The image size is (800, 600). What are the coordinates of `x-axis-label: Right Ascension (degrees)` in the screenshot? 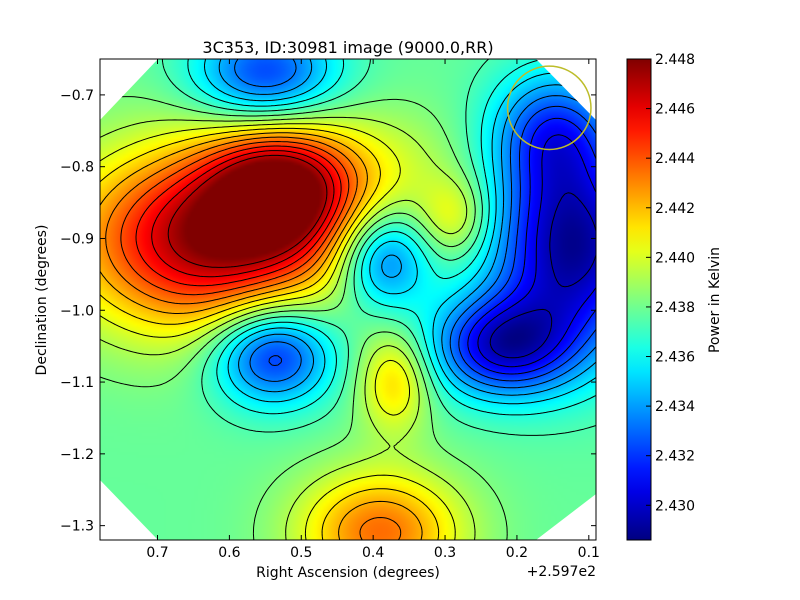 It's located at (348, 573).